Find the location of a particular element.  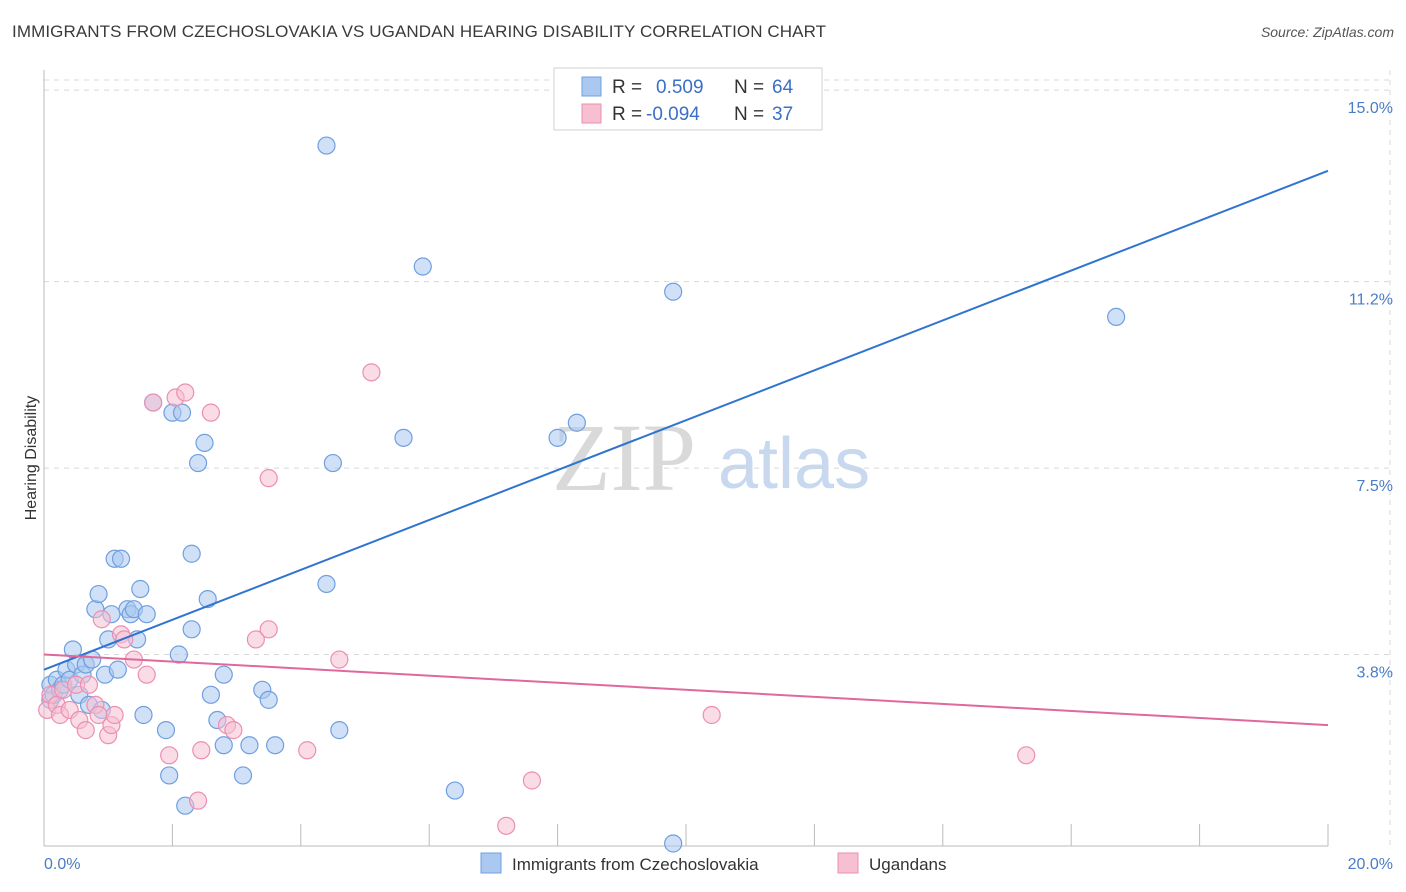

y-tick-label: 3.8% is located at coordinates (1375, 673).